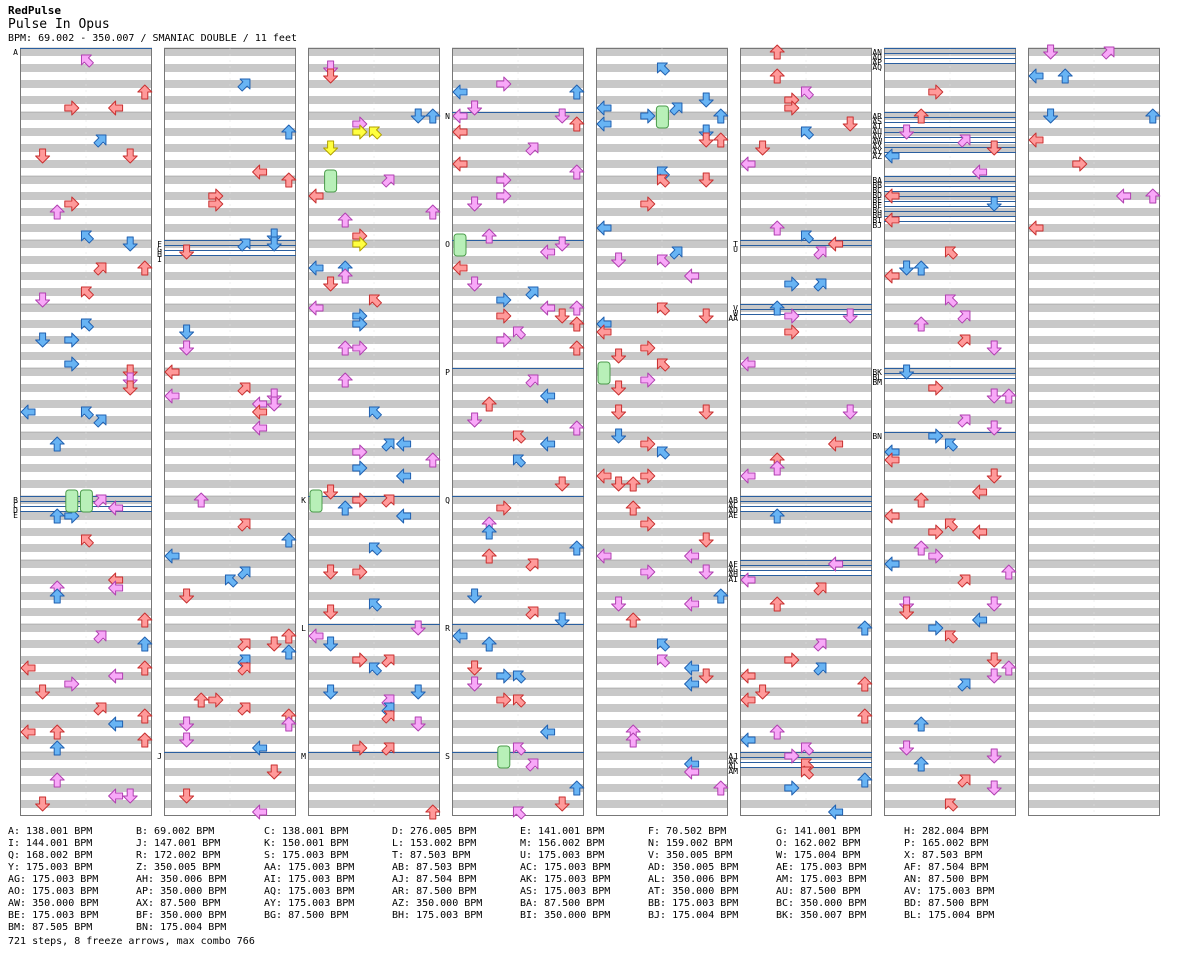  I want to click on bpm-change-label: P, so click(447, 372).